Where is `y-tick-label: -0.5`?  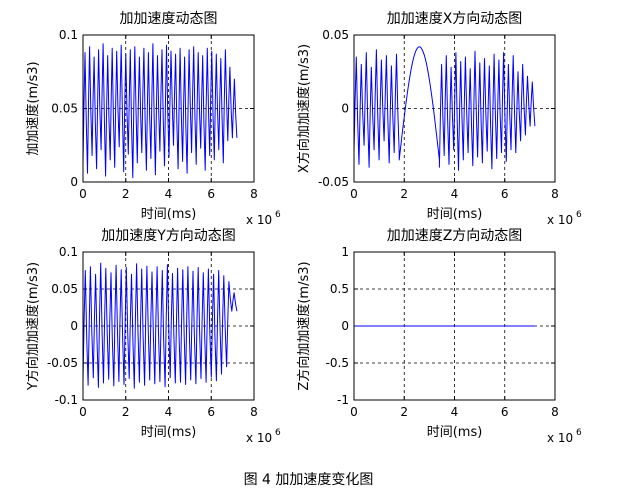 y-tick-label: -0.5 is located at coordinates (337, 363).